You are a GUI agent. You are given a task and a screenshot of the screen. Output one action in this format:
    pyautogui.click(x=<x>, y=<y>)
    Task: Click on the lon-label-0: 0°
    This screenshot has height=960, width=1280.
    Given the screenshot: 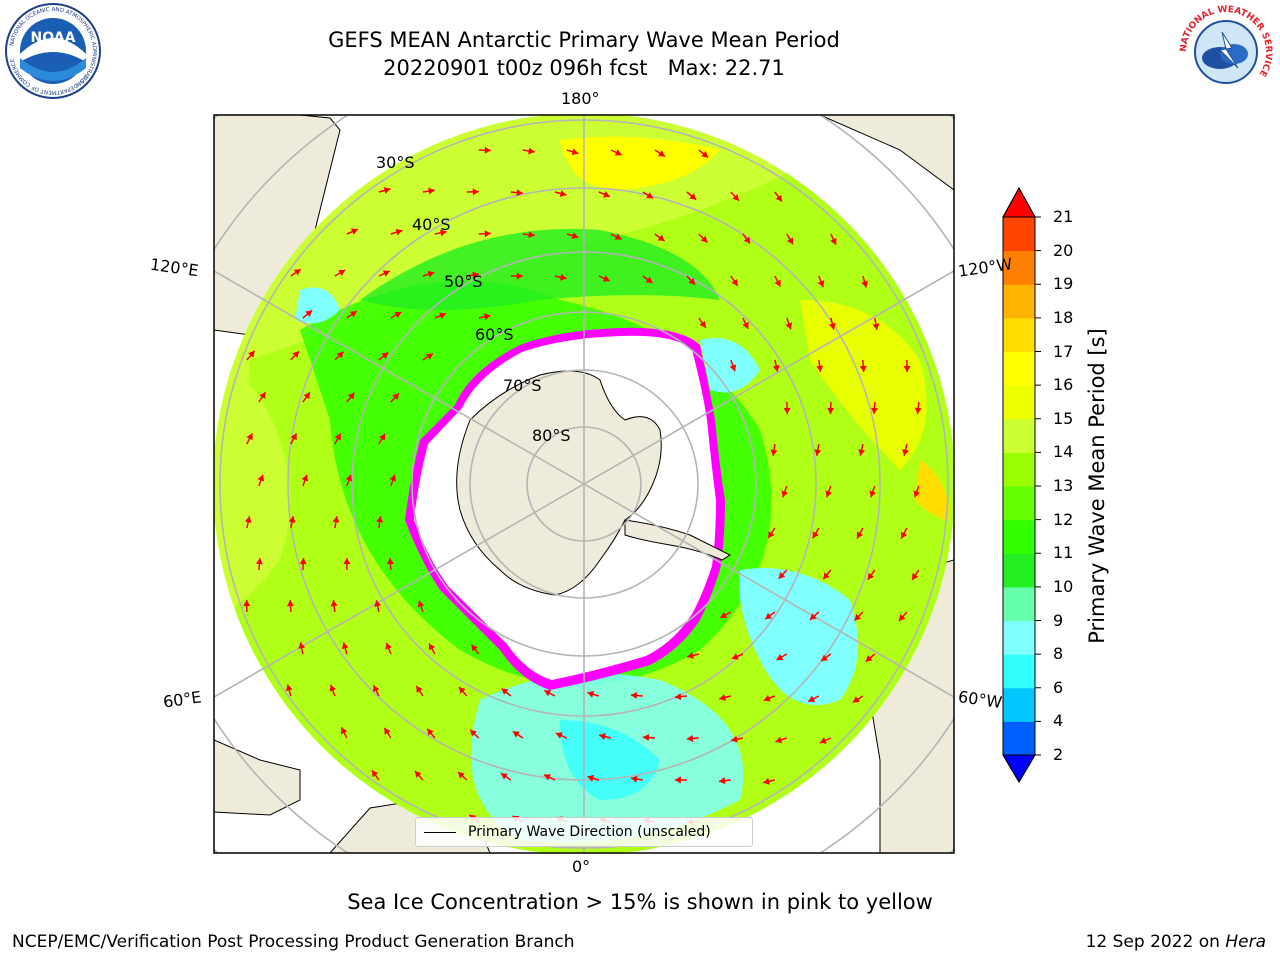 What is the action you would take?
    pyautogui.click(x=581, y=866)
    